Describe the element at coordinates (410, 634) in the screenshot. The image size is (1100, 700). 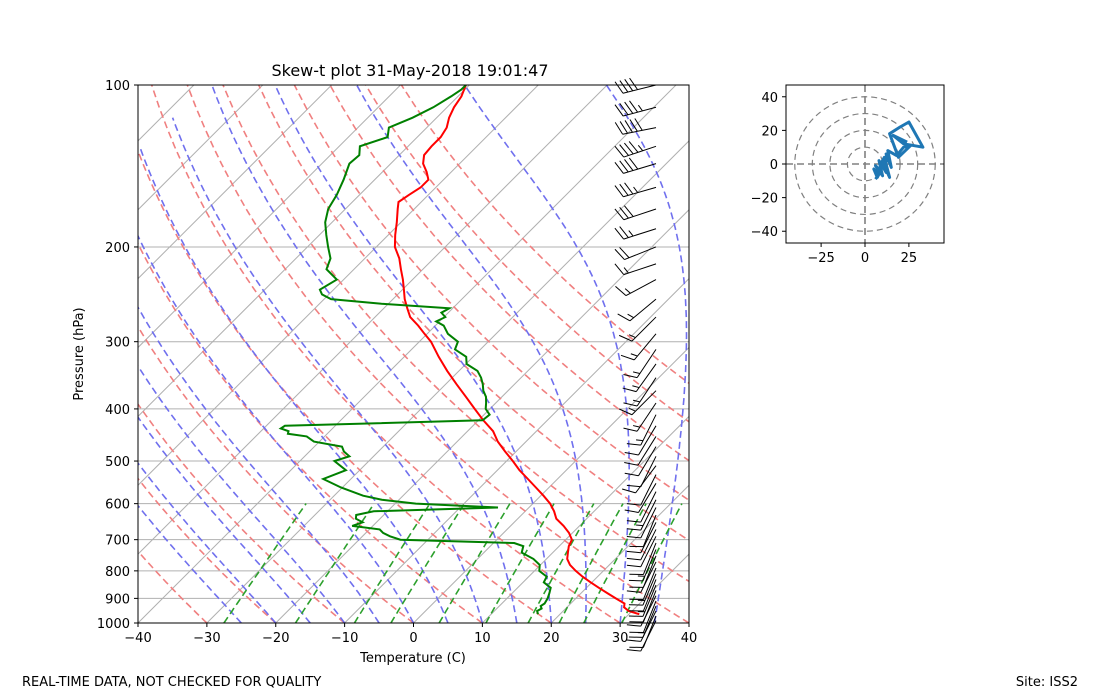
I see `x-axis-ticks: −40 −30 −20 −10 0 10 20 30 40` at that location.